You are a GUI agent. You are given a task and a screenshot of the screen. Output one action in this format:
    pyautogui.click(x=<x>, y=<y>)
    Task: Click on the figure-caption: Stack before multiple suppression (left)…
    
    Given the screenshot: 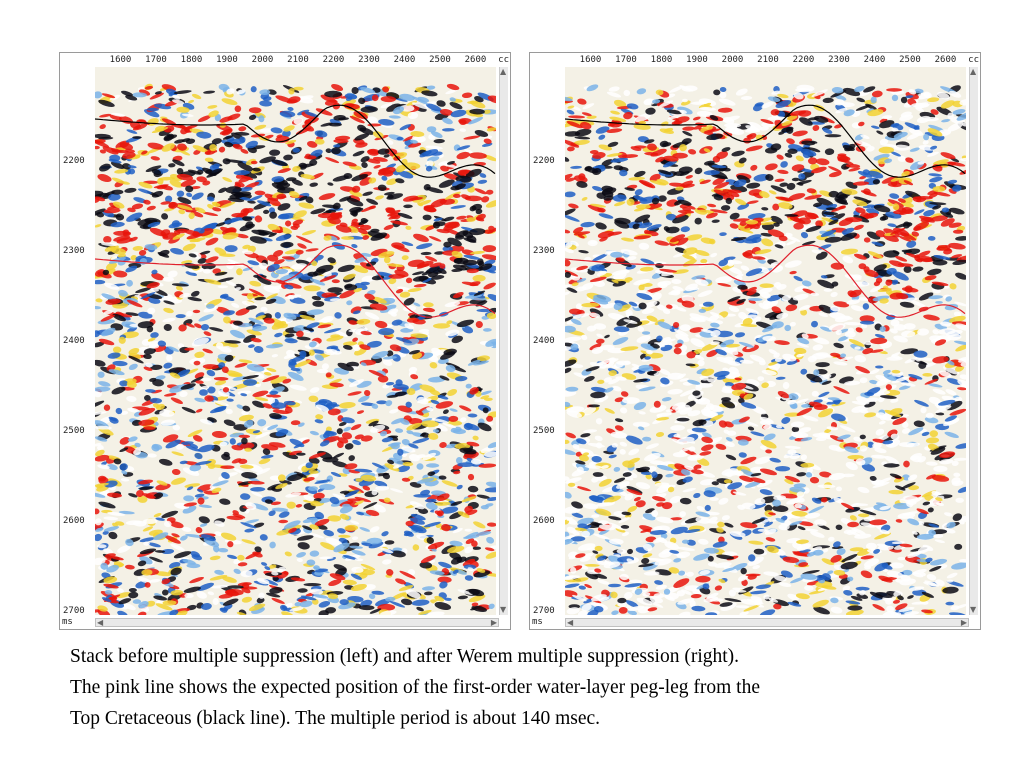 What is the action you would take?
    pyautogui.click(x=535, y=687)
    